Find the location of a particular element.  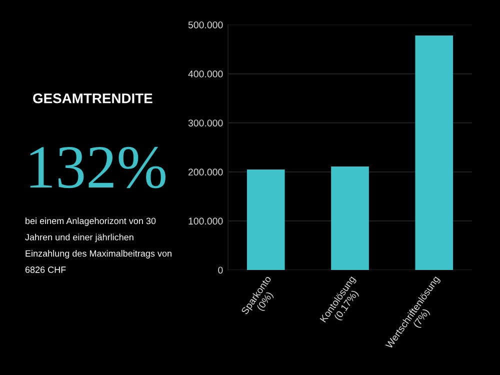

y-tick-label: 0 is located at coordinates (220, 270).